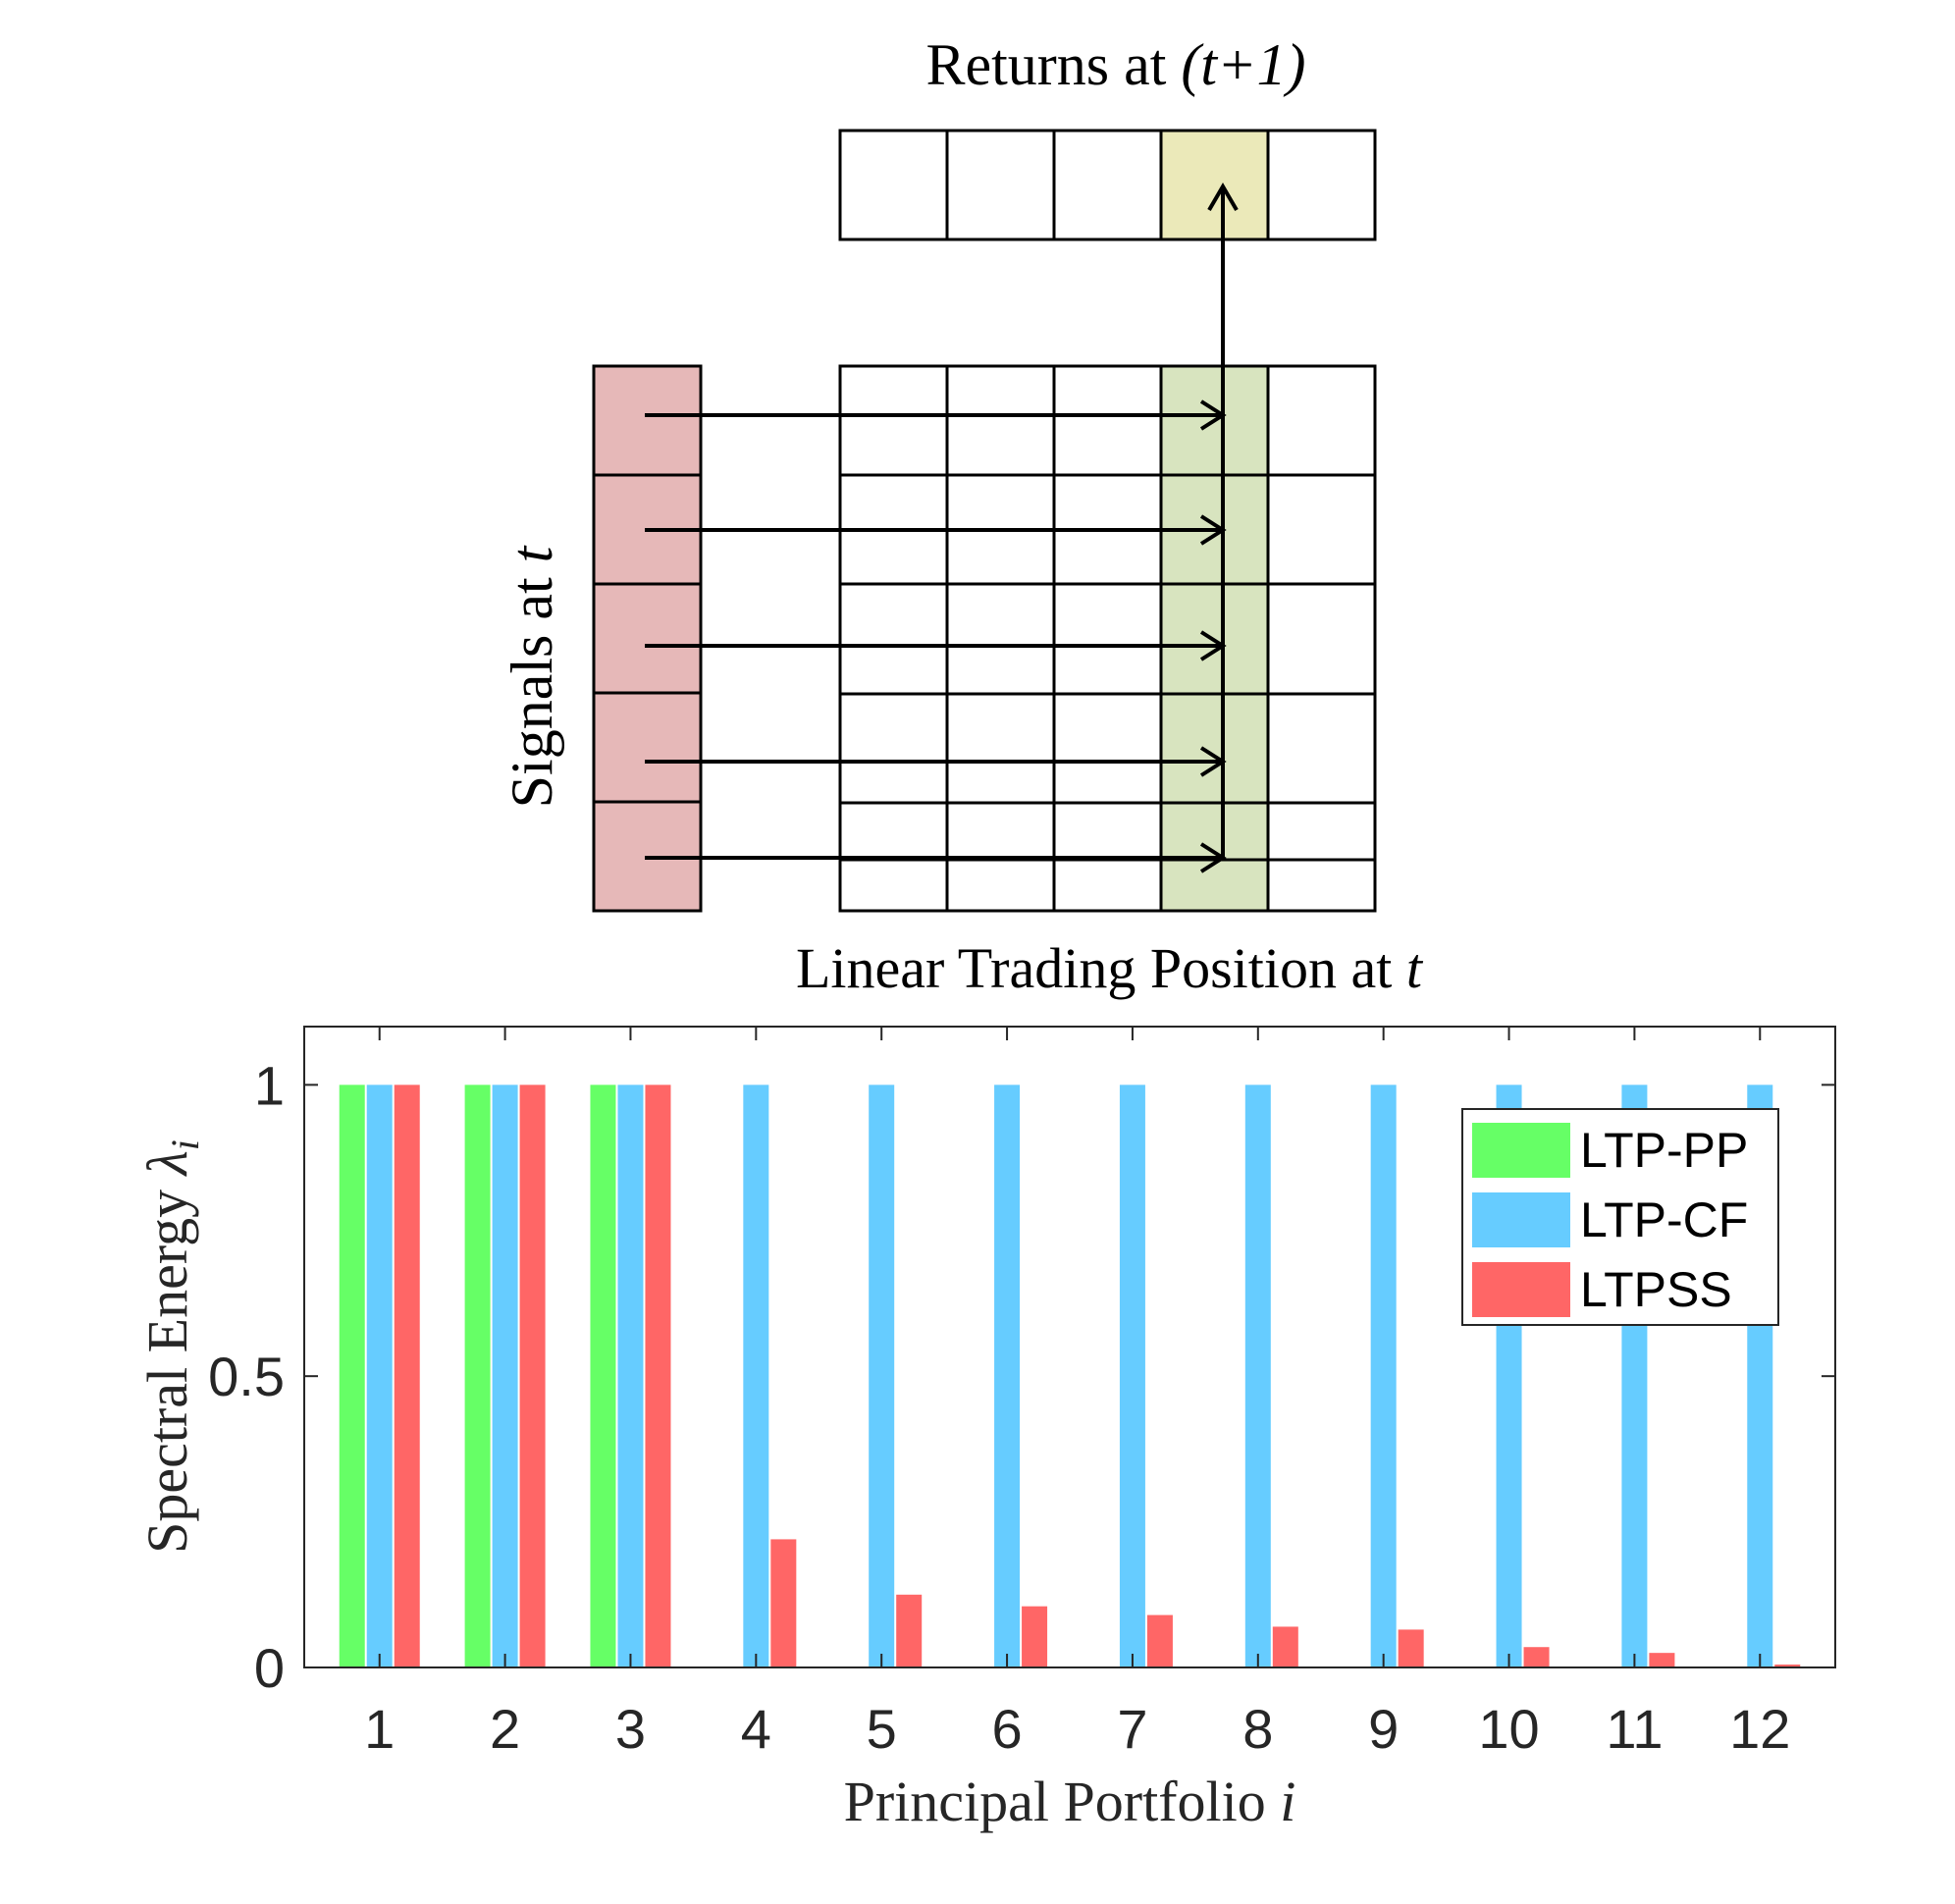  Describe the element at coordinates (269, 1085) in the screenshot. I see `y-tick-label: 1` at that location.